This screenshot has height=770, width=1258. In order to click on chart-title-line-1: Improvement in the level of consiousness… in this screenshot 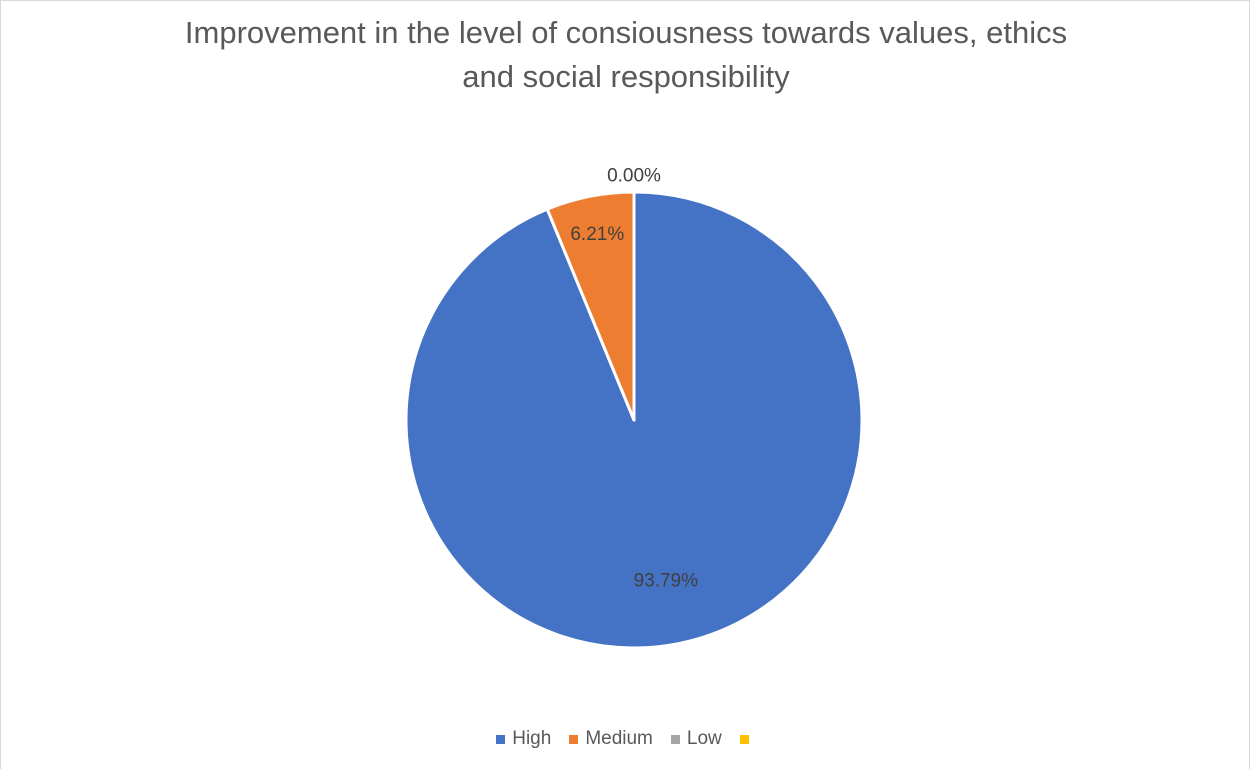, I will do `click(626, 32)`.